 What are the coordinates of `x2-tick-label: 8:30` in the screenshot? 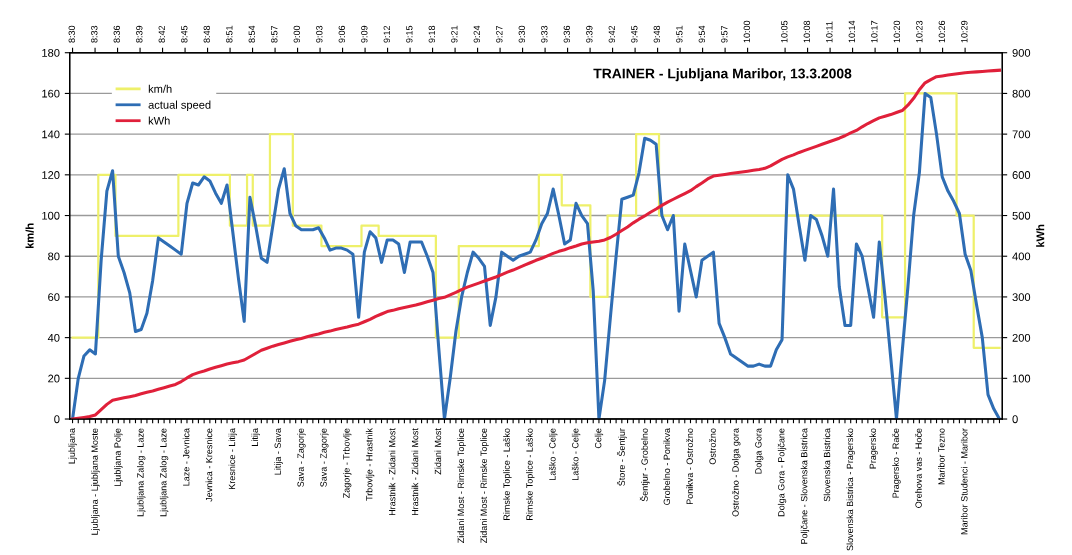 It's located at (71, 34).